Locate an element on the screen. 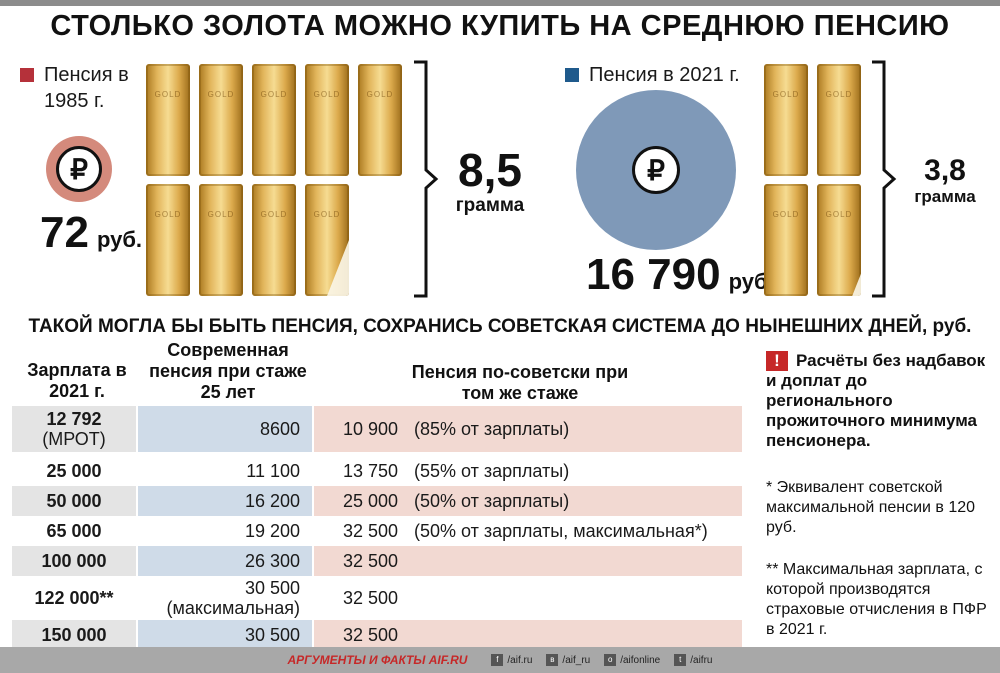  legend-1985: Пенсия в 1985 г. is located at coordinates (75, 88).